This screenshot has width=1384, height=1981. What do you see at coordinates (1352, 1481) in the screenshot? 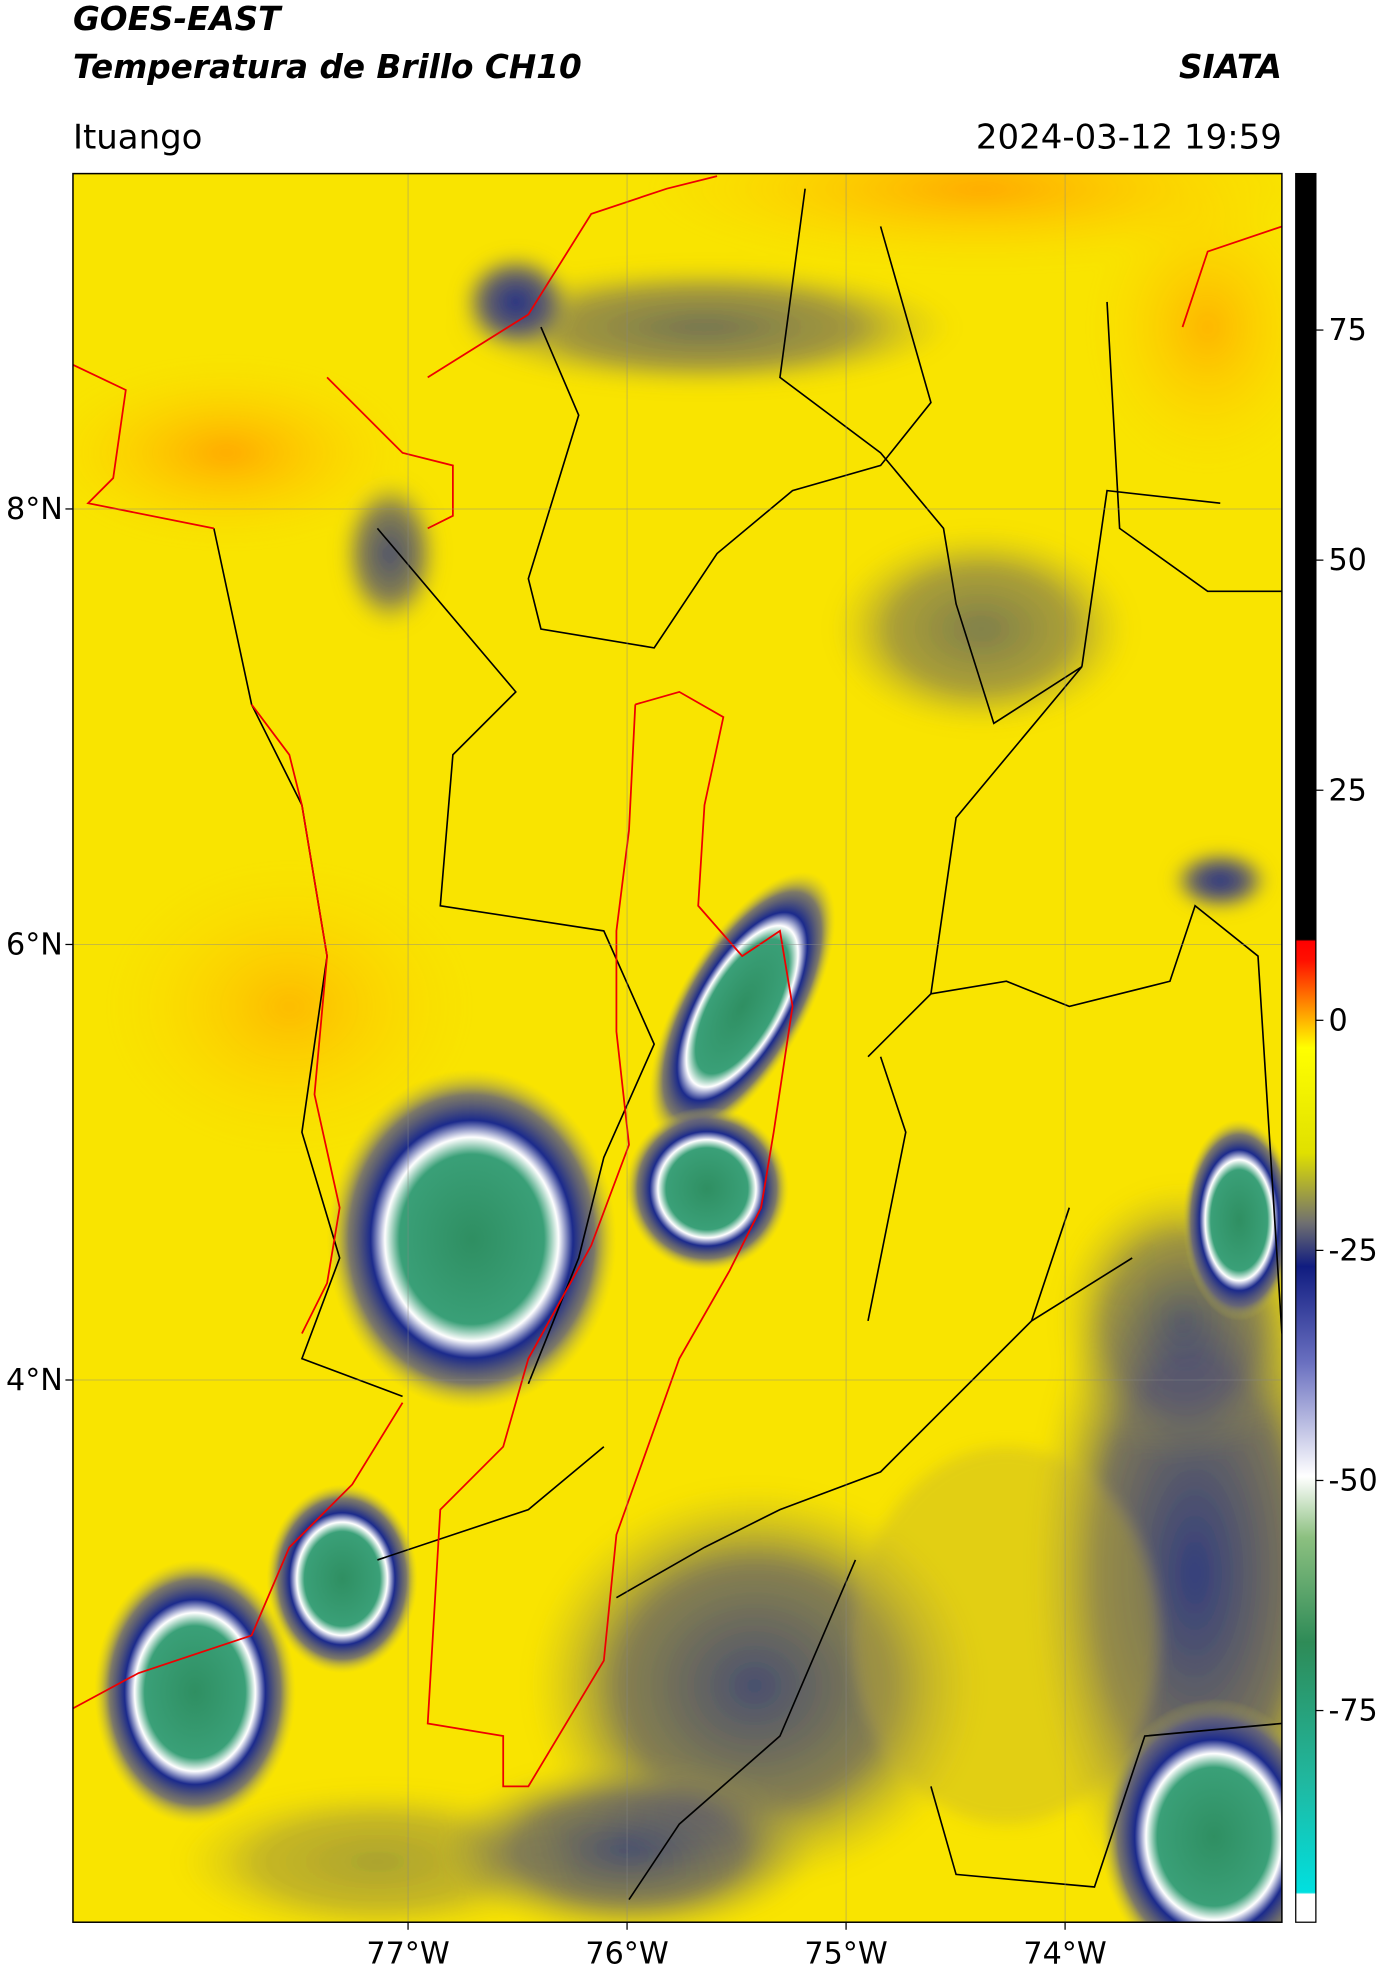
I see `colorbar-tick-label: -50` at bounding box center [1352, 1481].